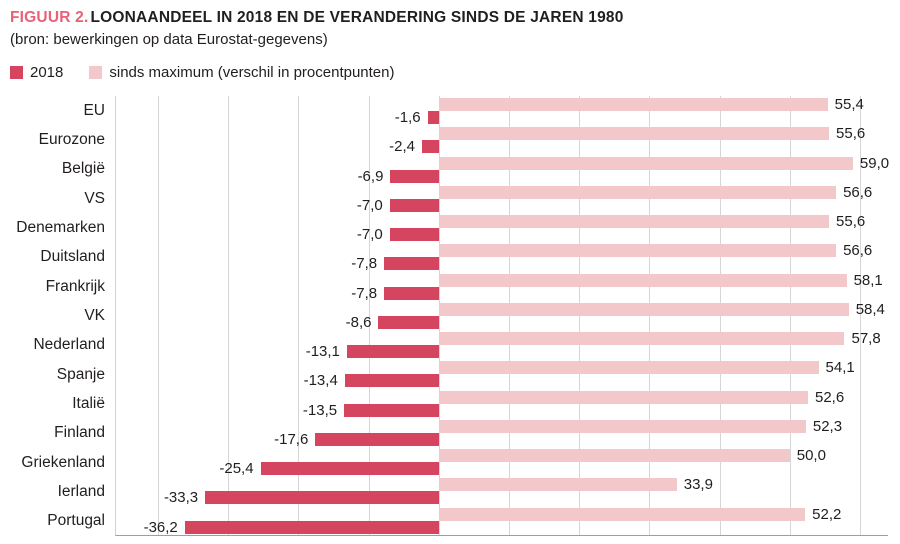 The height and width of the screenshot is (544, 900). What do you see at coordinates (291, 439) in the screenshot?
I see `value-label-negative: -17,6` at bounding box center [291, 439].